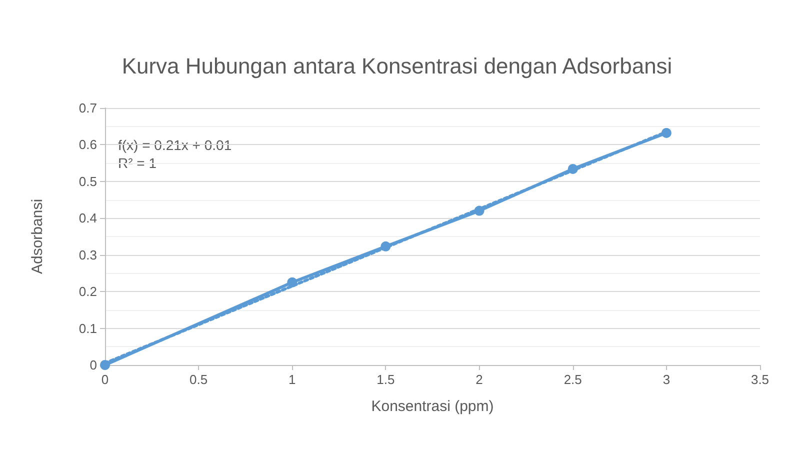 This screenshot has width=794, height=466. I want to click on x-tick-label: 2, so click(479, 379).